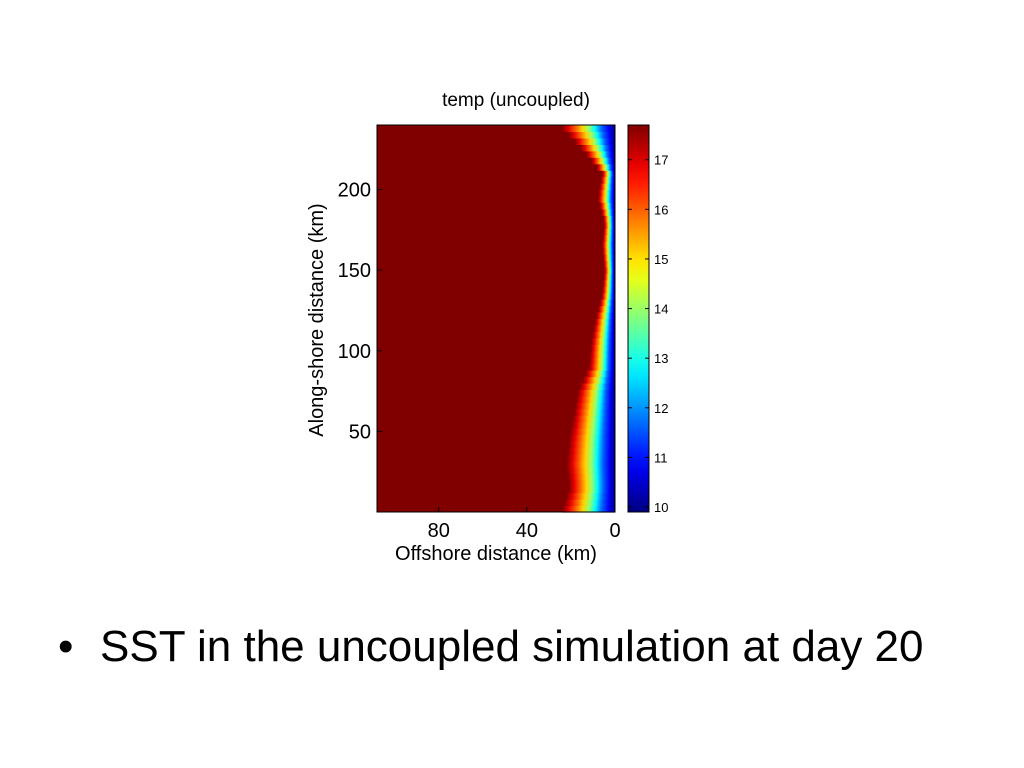  I want to click on x-tick-label: 40, so click(527, 531).